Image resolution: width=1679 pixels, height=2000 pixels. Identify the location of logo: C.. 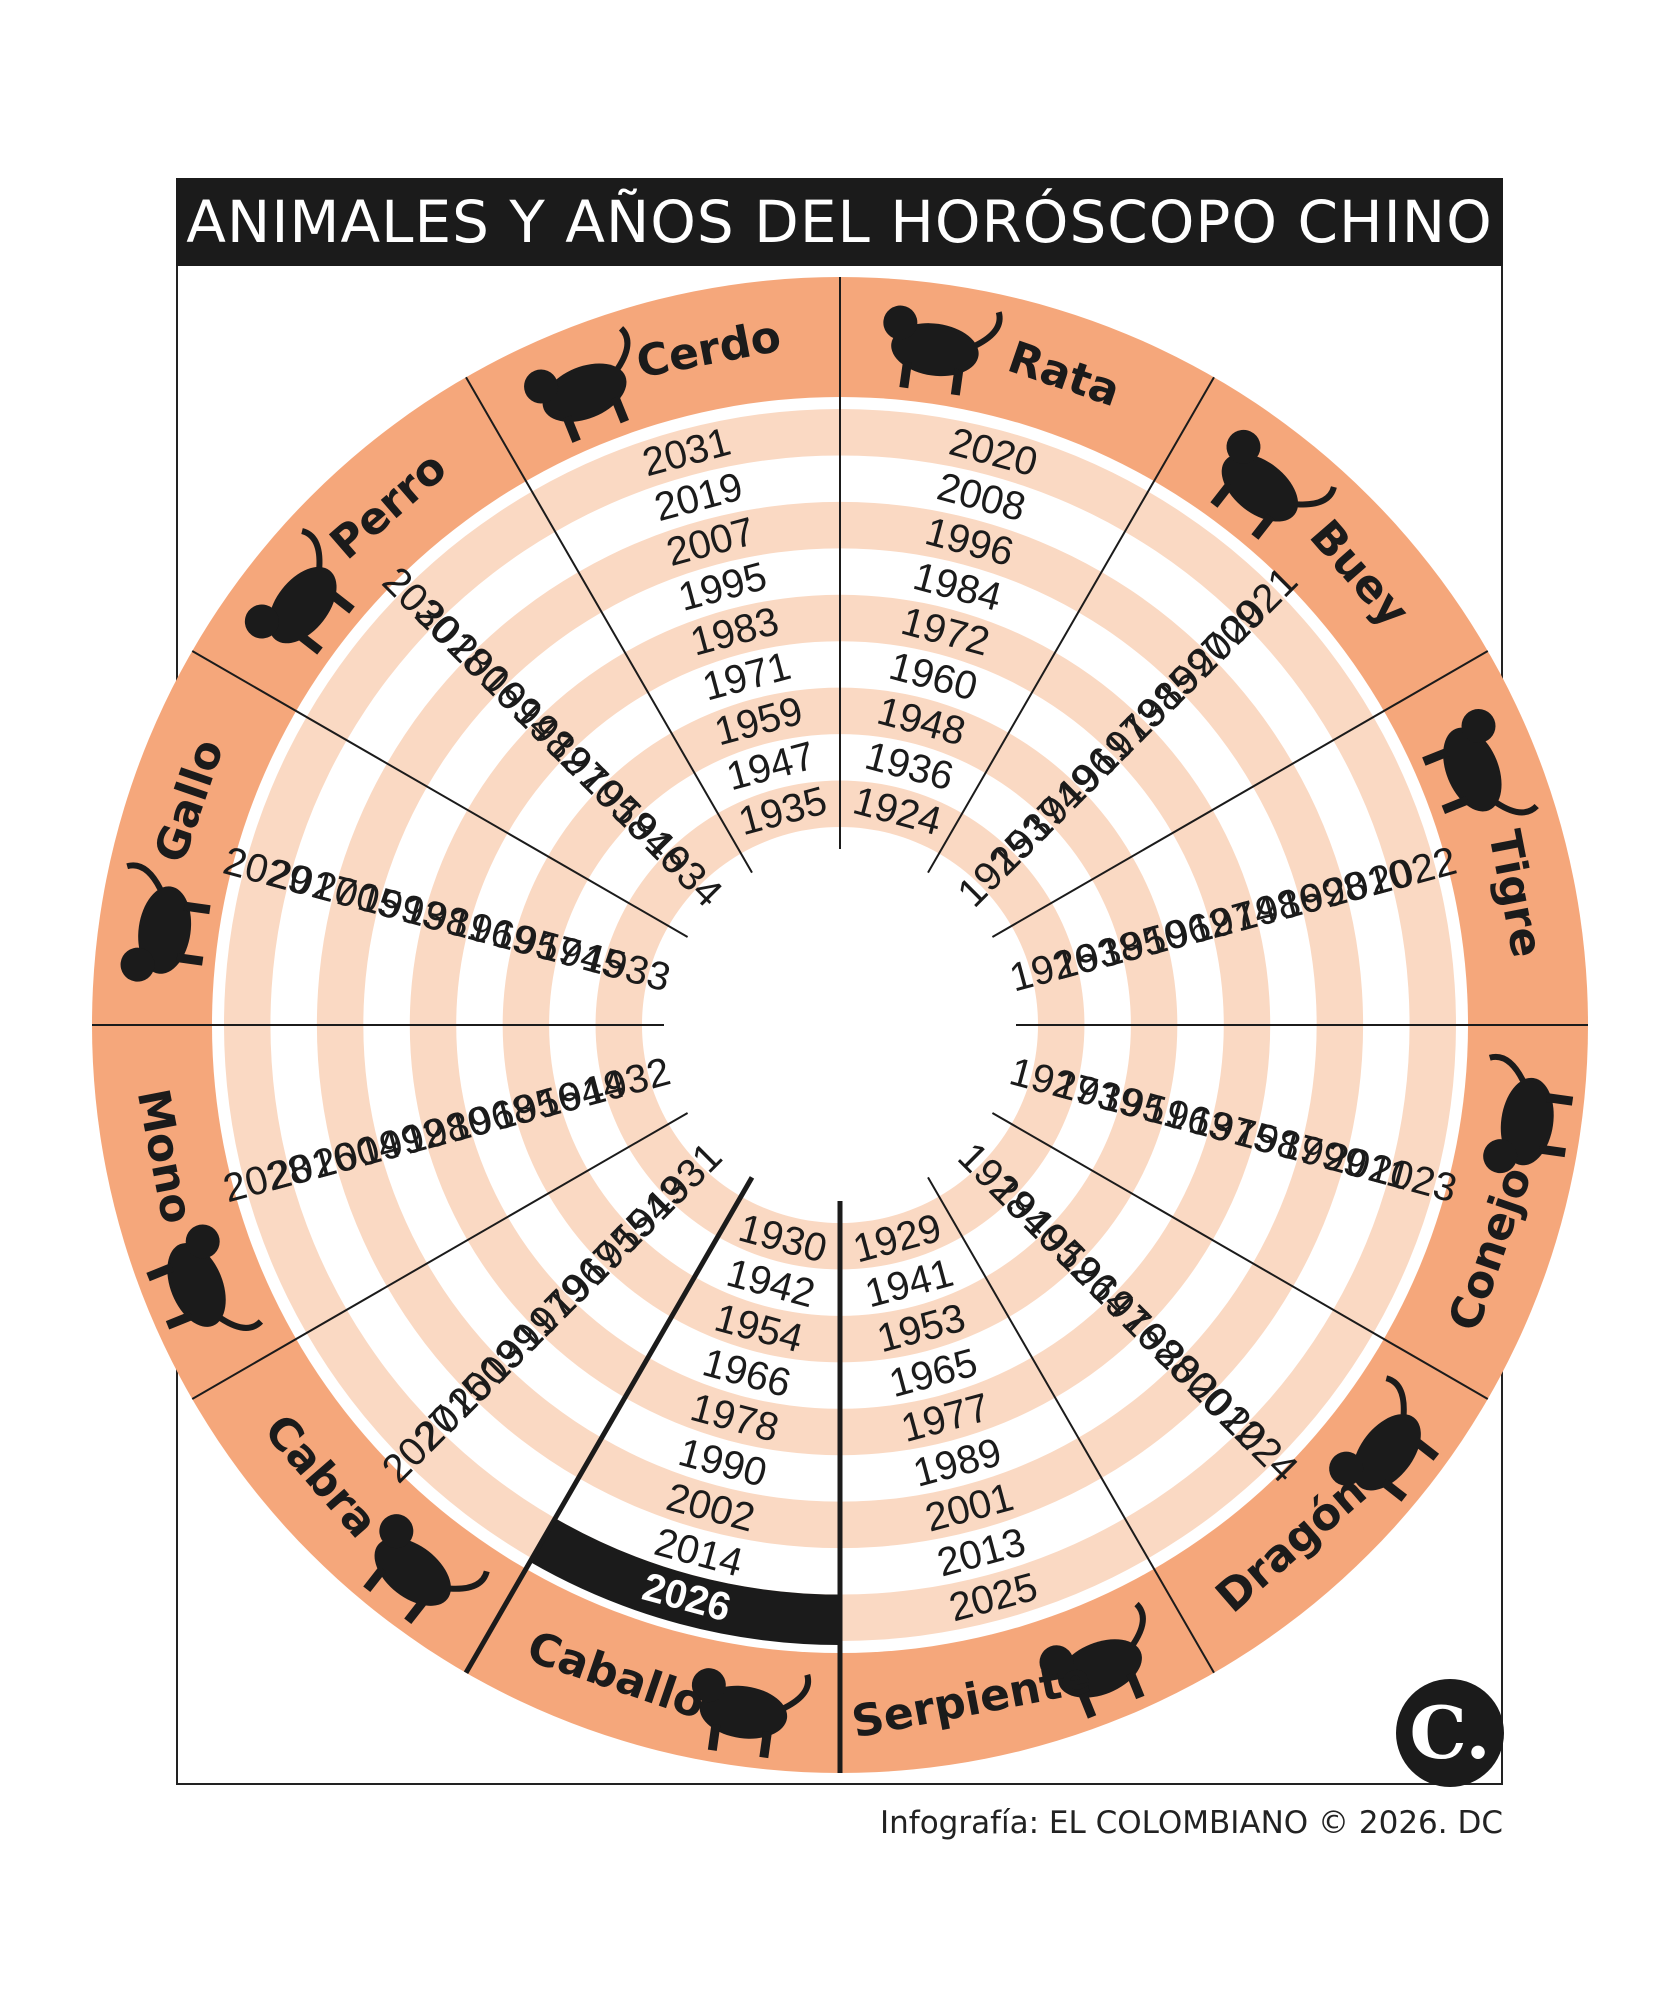
(1450, 1733).